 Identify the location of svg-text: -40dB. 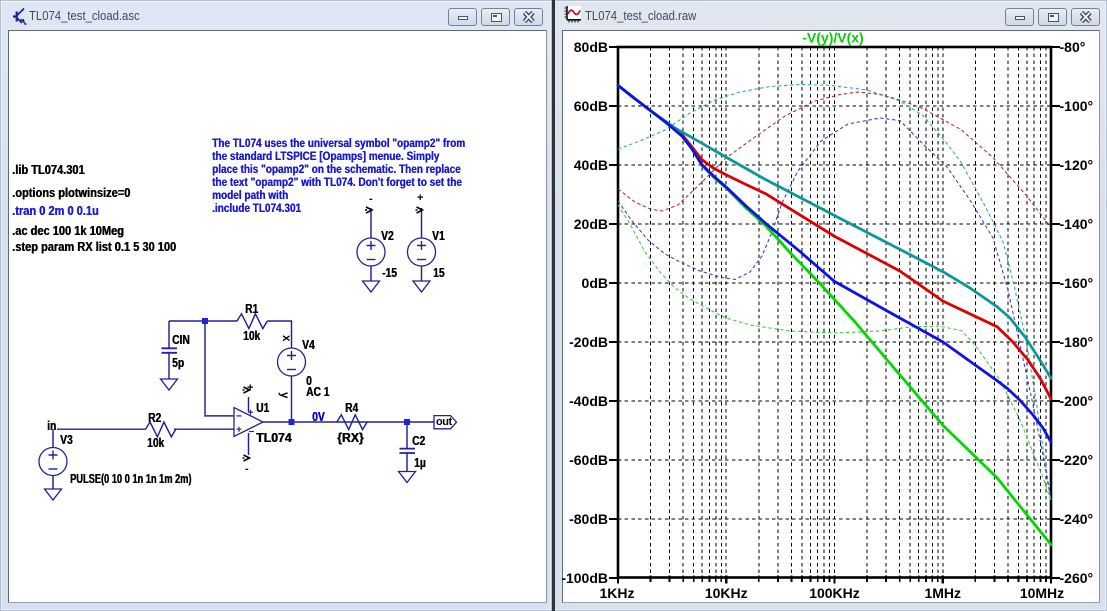
(588, 401).